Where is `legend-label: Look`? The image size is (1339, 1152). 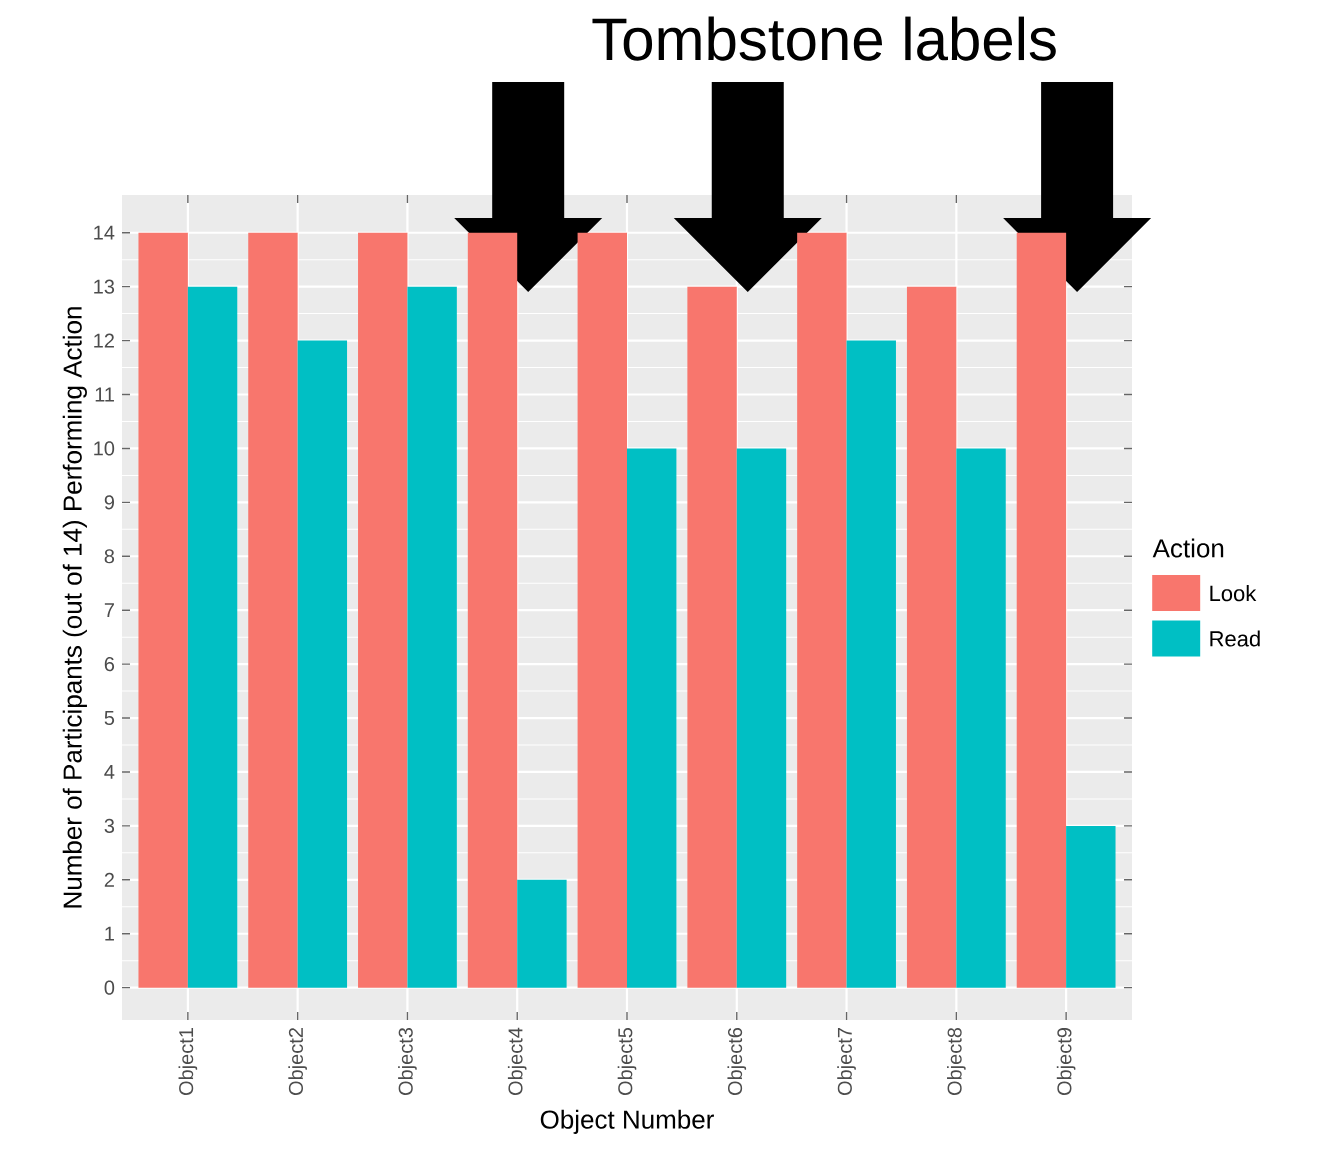
legend-label: Look is located at coordinates (1233, 593).